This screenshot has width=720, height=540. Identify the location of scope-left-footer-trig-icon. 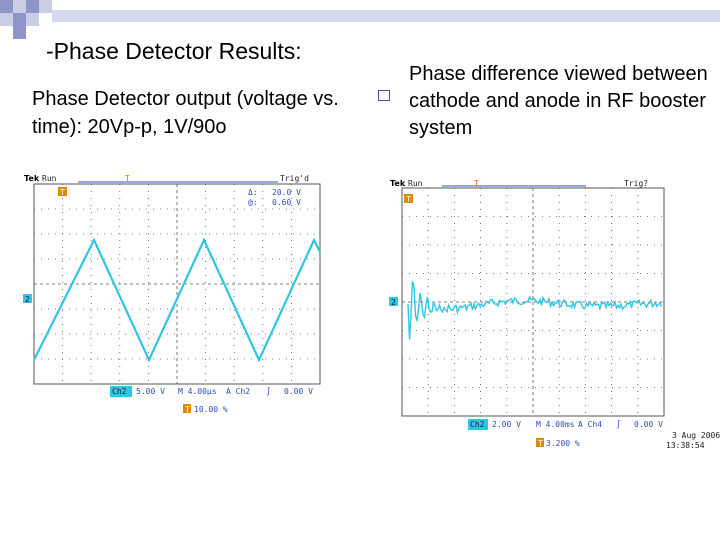
(187, 408).